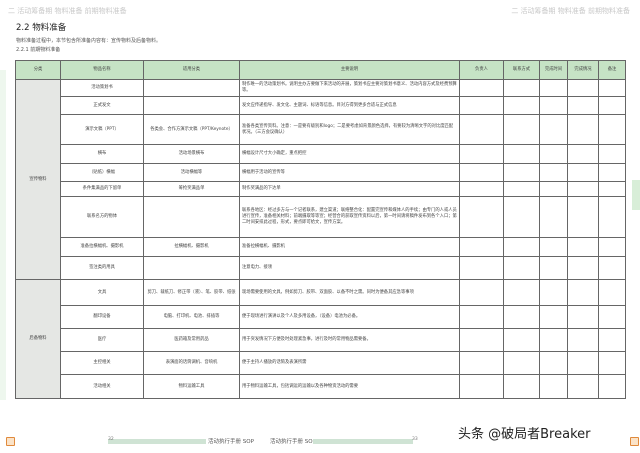 This screenshot has width=640, height=453. I want to click on running-header-right: 二 活动筹备期 物料准备 前期物料准备, so click(570, 11).